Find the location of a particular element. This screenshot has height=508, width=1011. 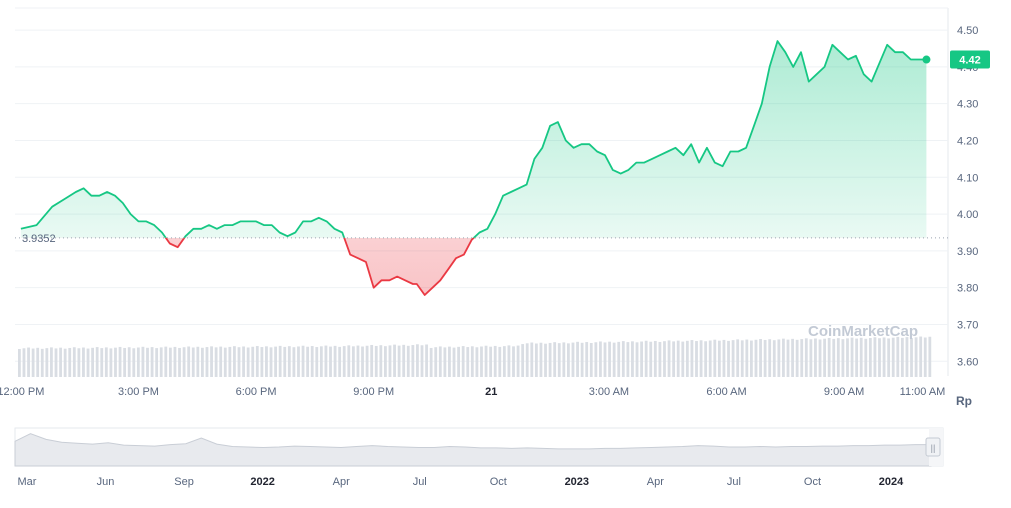

currency-unit-label: Rp is located at coordinates (964, 401).